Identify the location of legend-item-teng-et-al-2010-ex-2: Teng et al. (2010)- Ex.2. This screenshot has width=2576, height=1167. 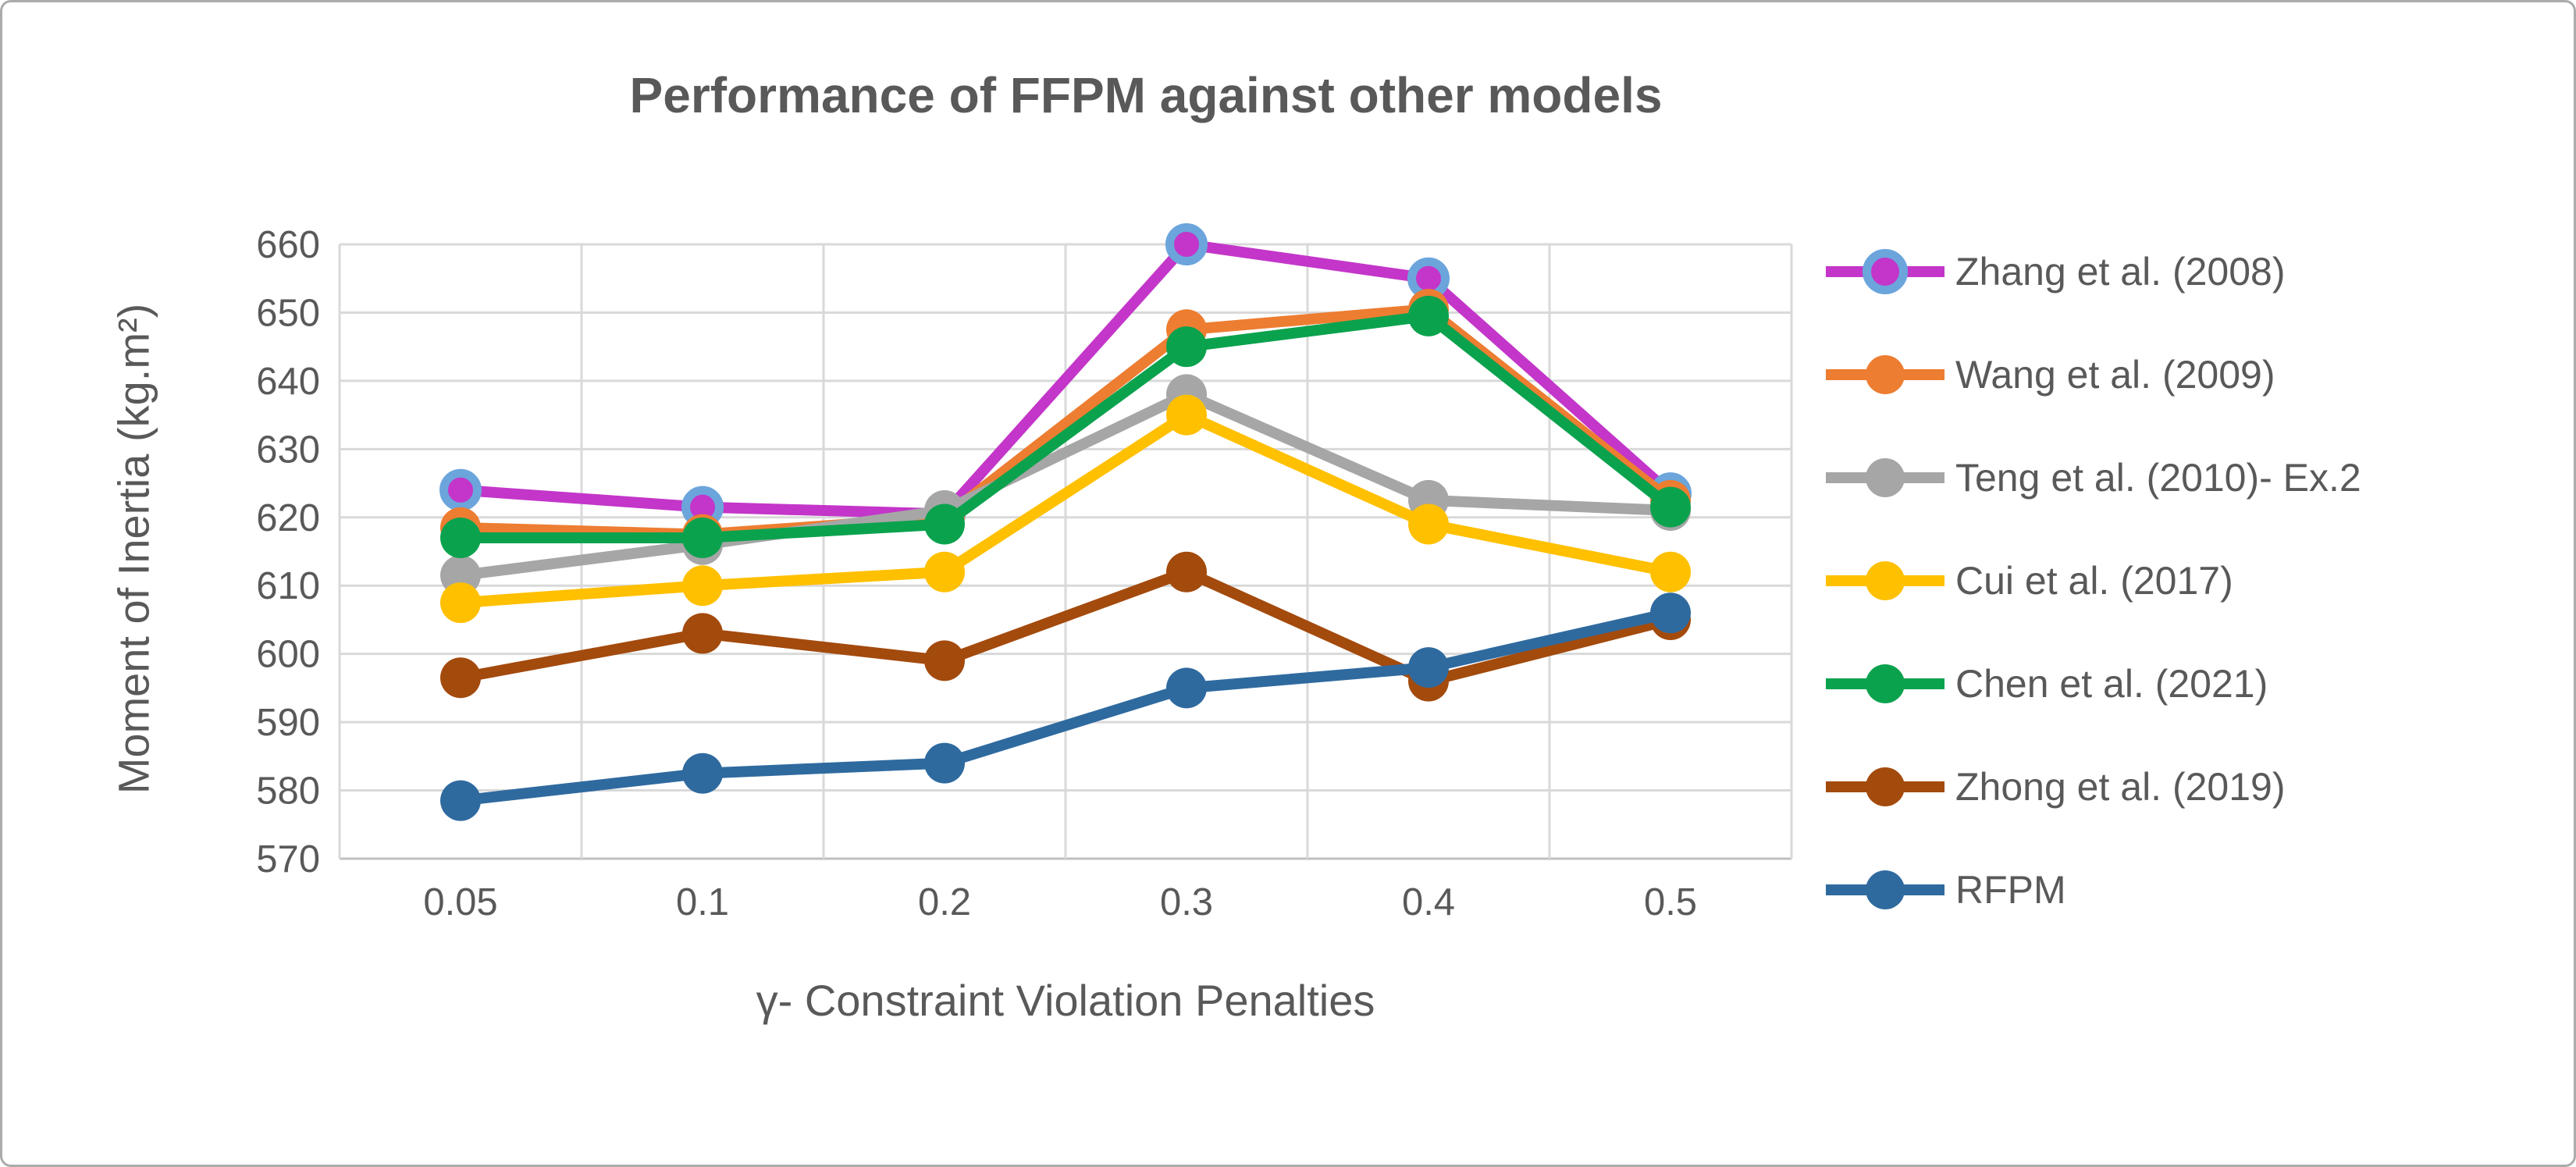
(2093, 477).